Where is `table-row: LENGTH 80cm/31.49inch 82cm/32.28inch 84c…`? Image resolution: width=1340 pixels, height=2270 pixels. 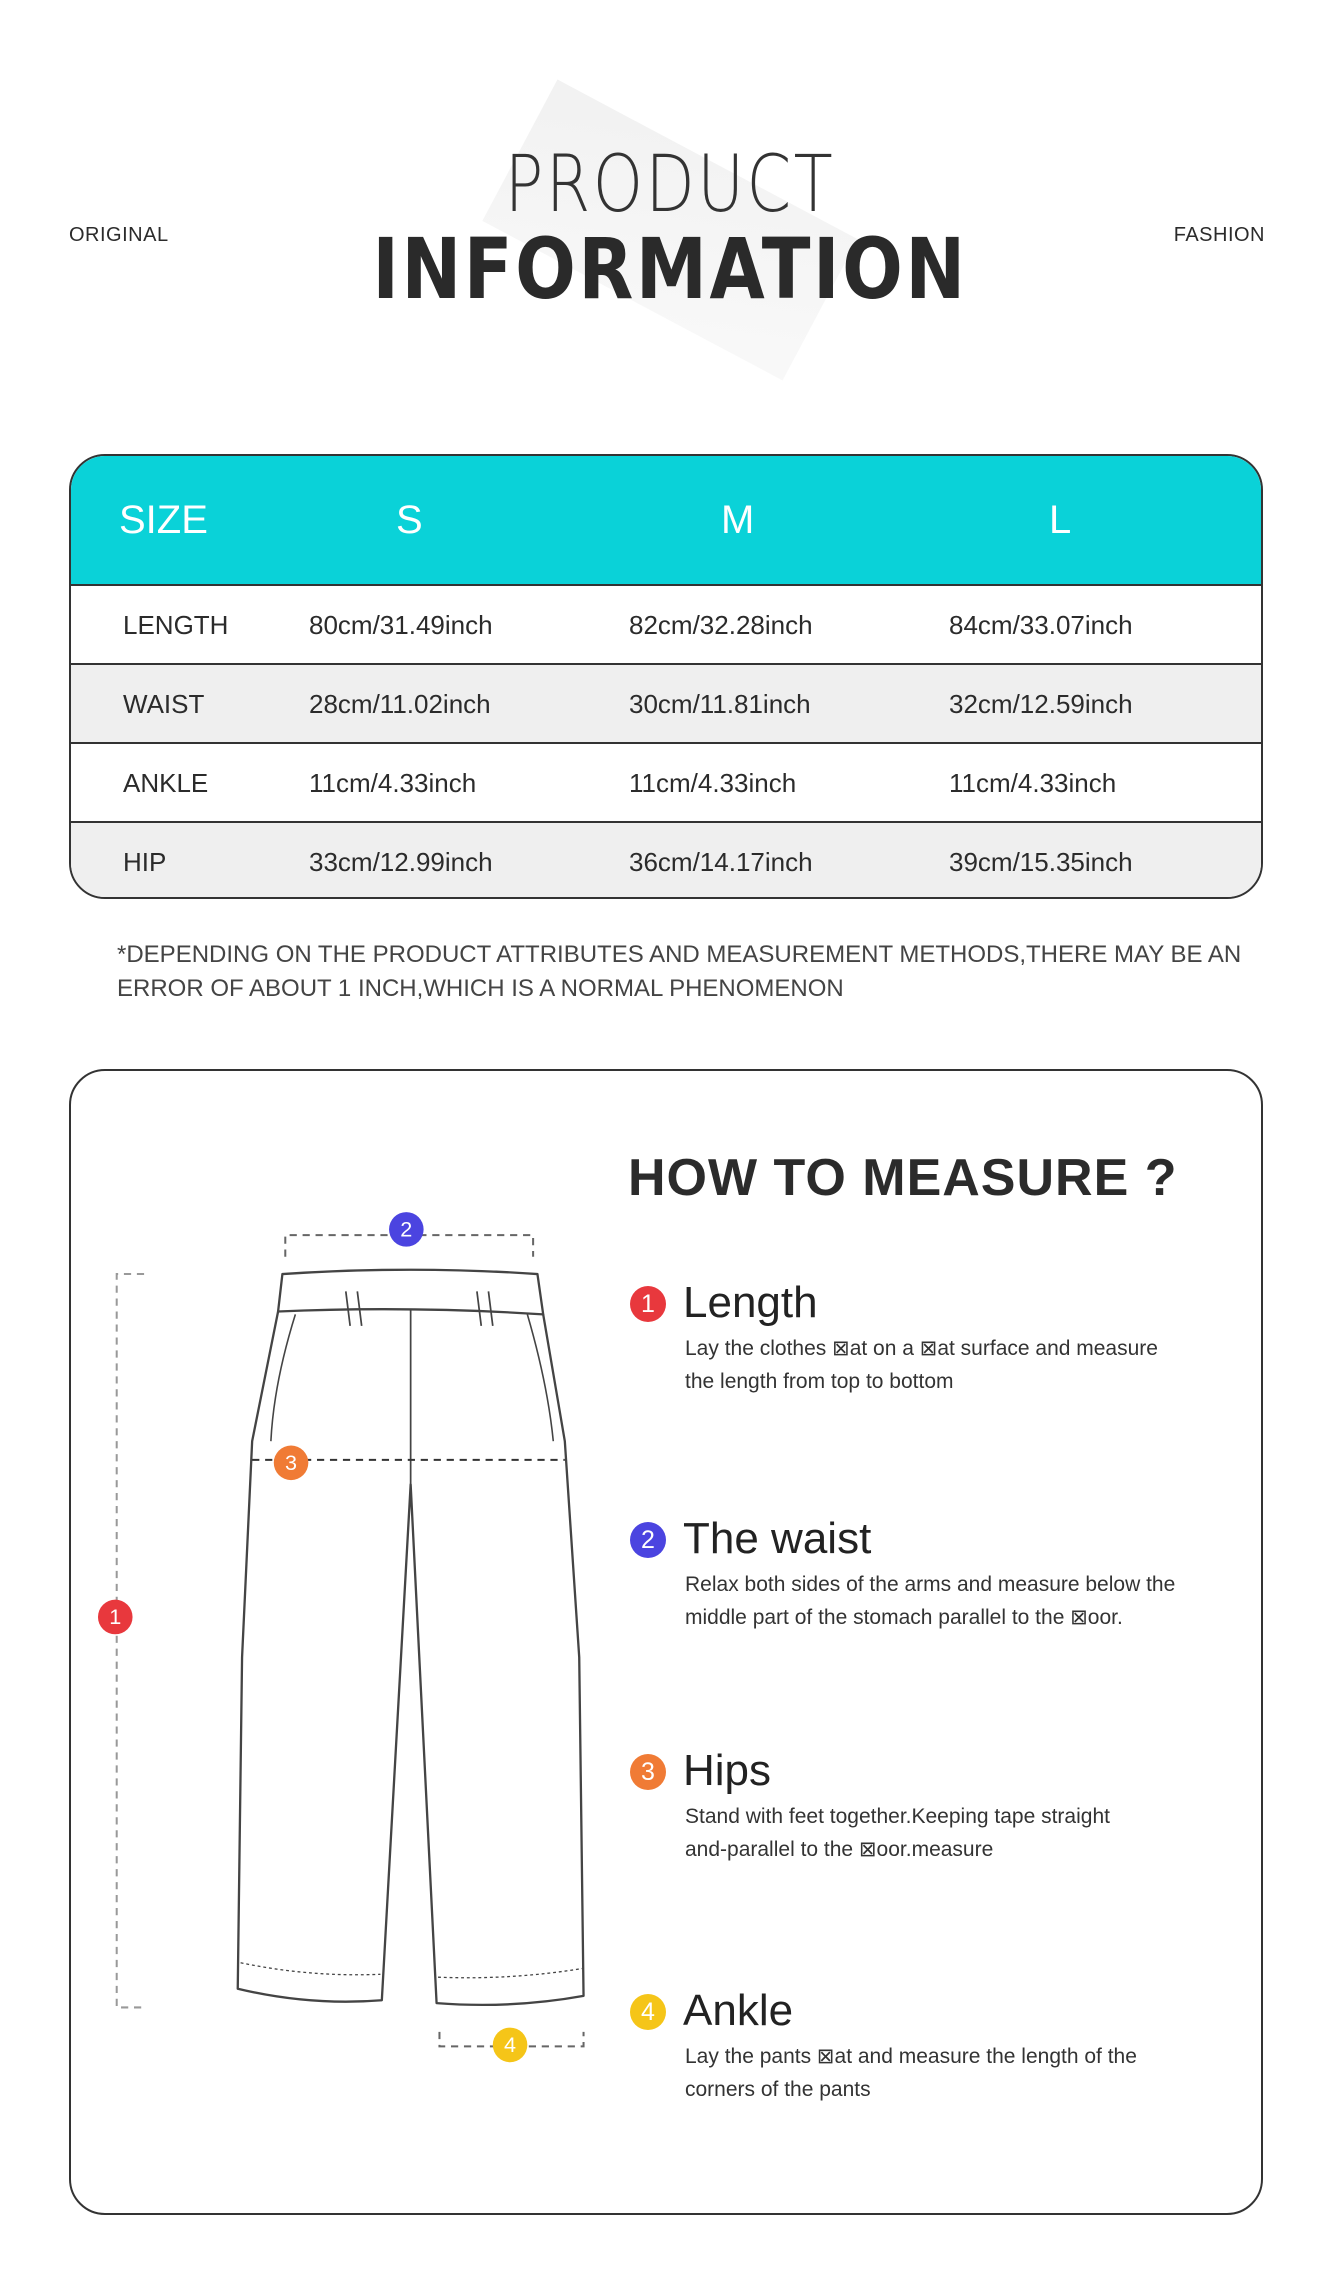
table-row: LENGTH 80cm/31.49inch 82cm/32.28inch 84c… is located at coordinates (666, 625).